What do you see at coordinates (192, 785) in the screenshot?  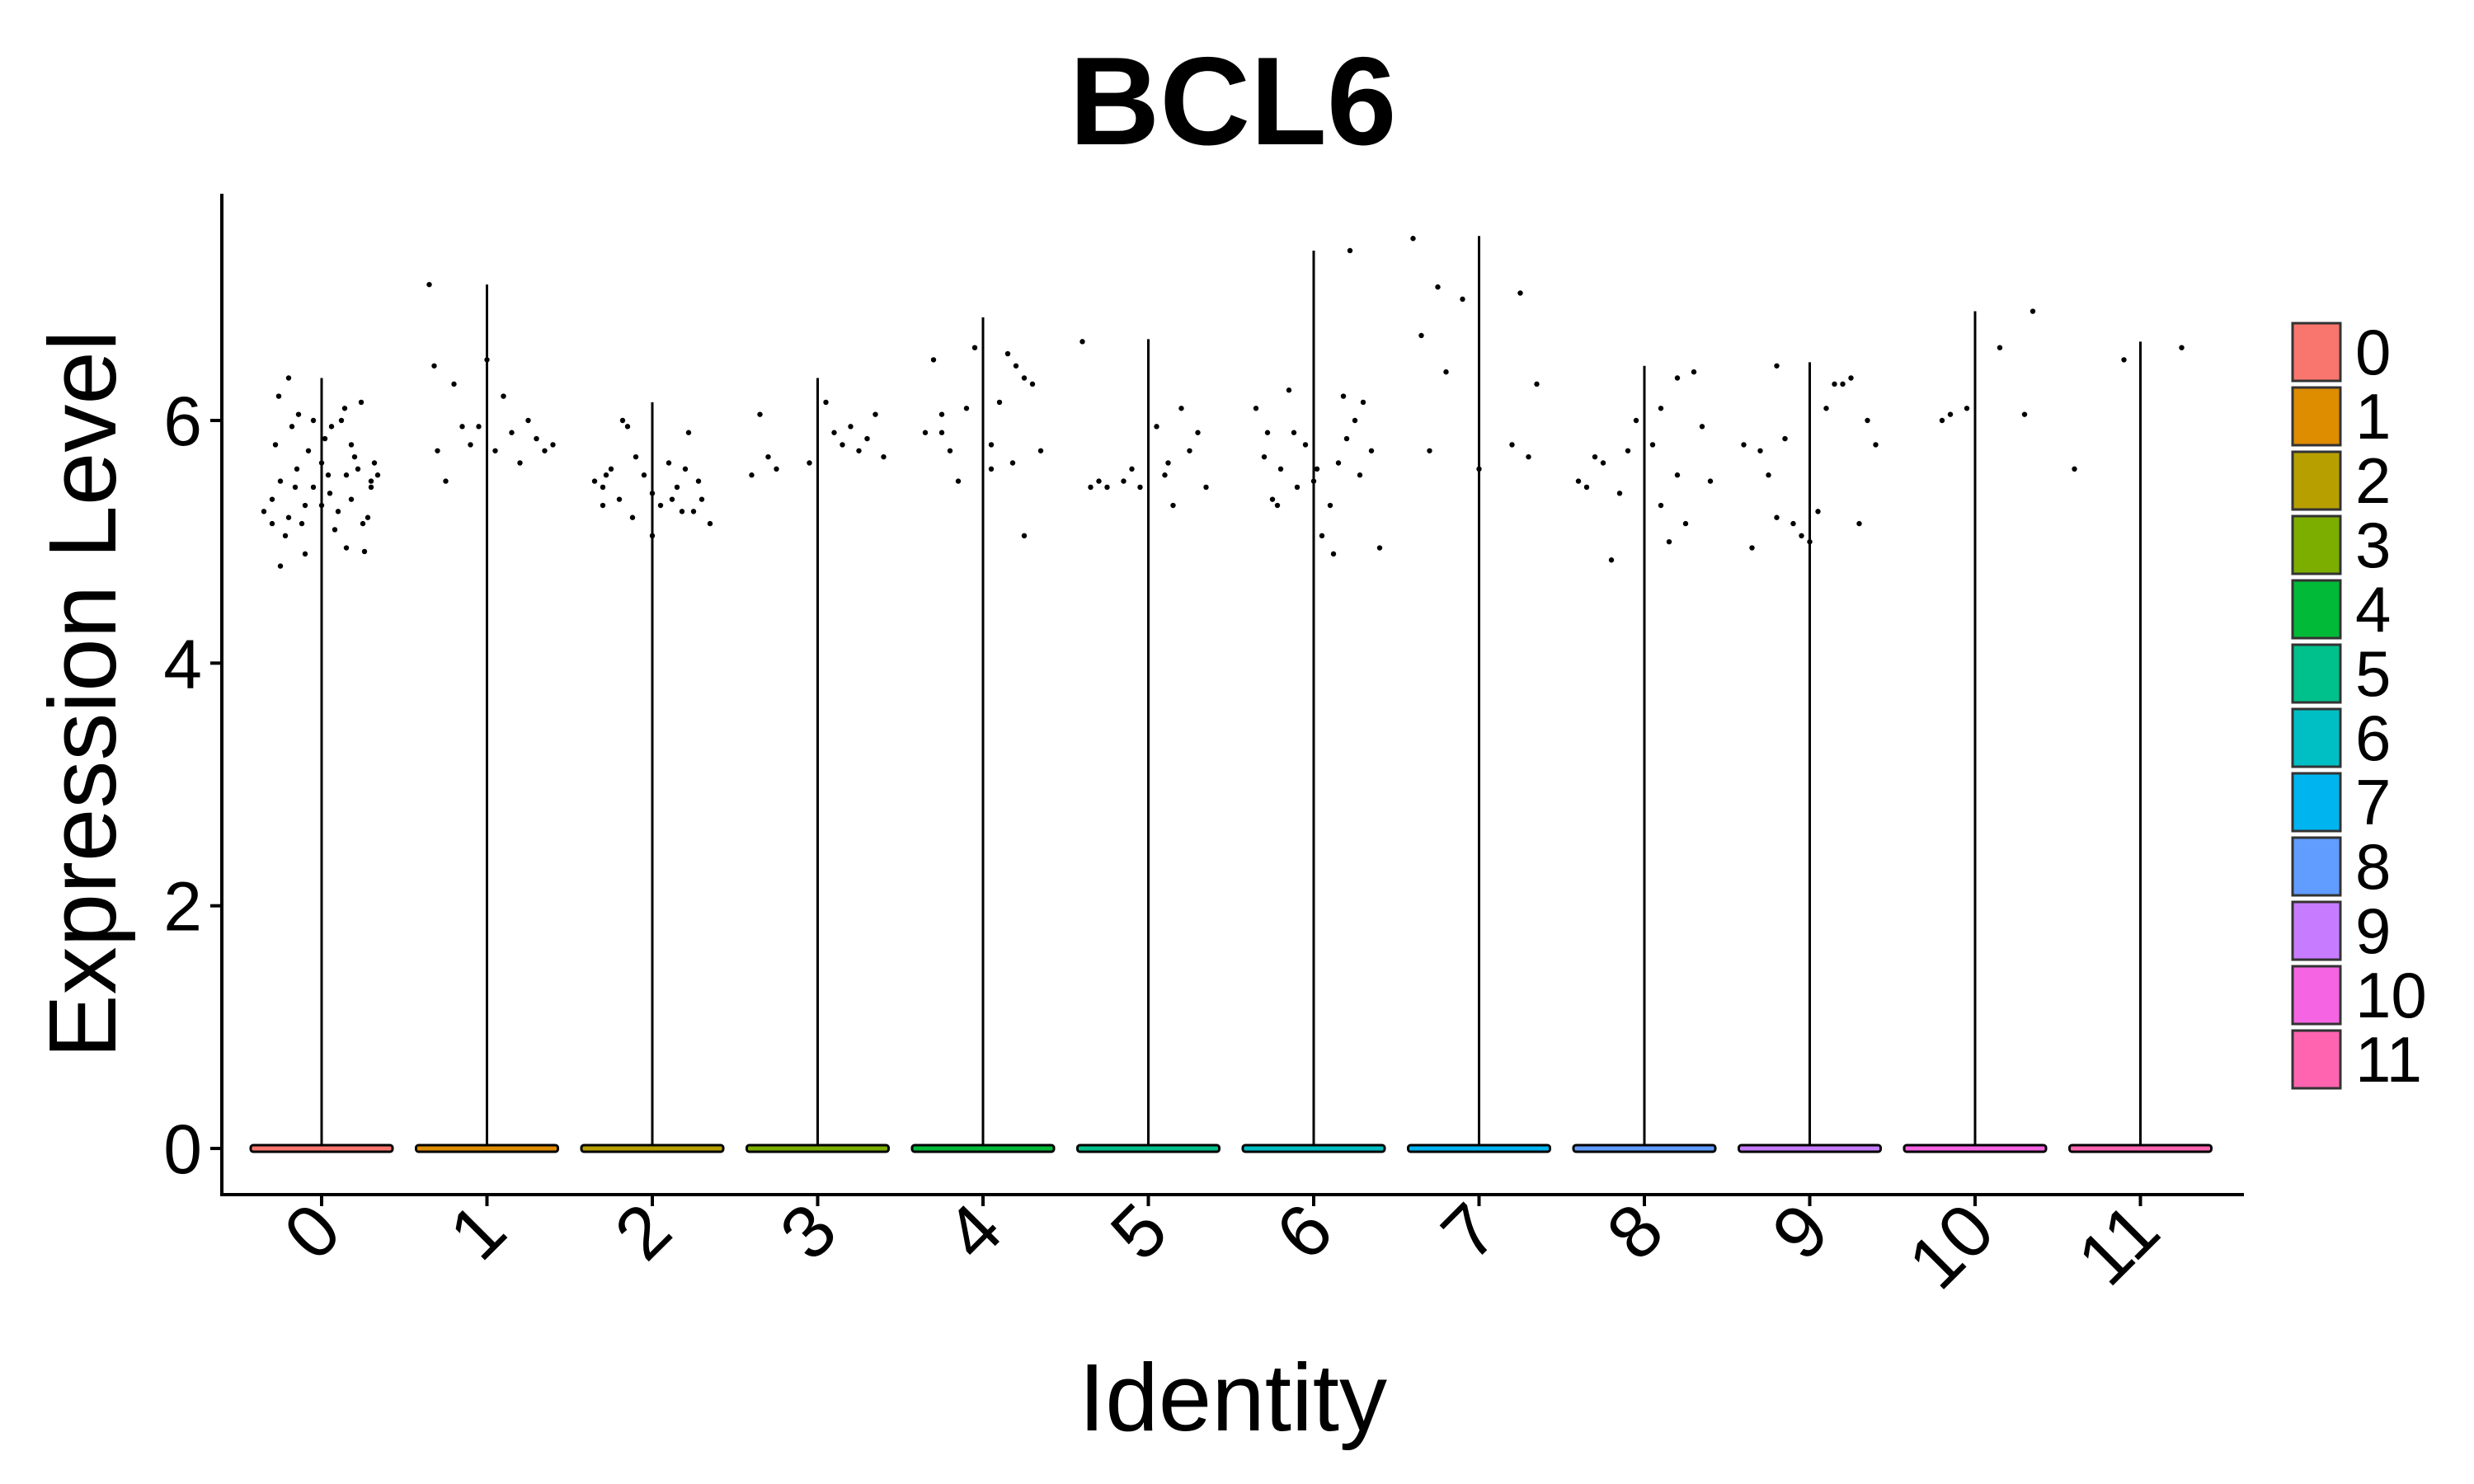 I see `y-axis-ticks: 0 2 4 6` at bounding box center [192, 785].